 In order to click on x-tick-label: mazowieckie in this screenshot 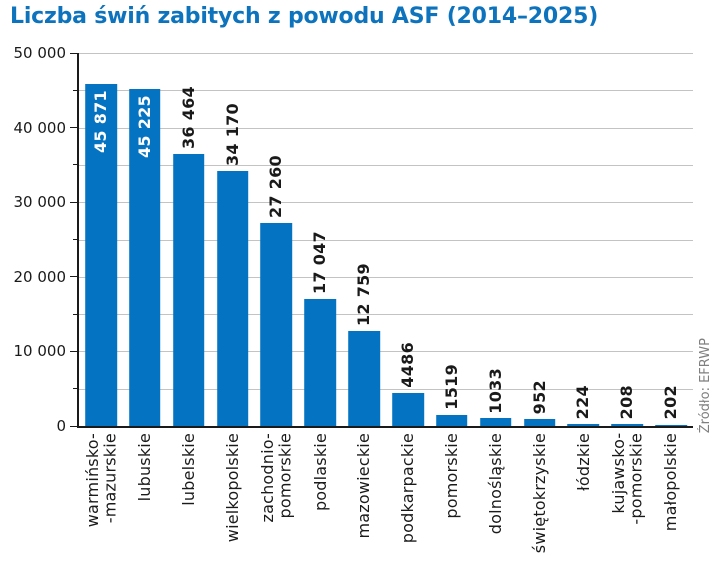, I will do `click(364, 486)`.